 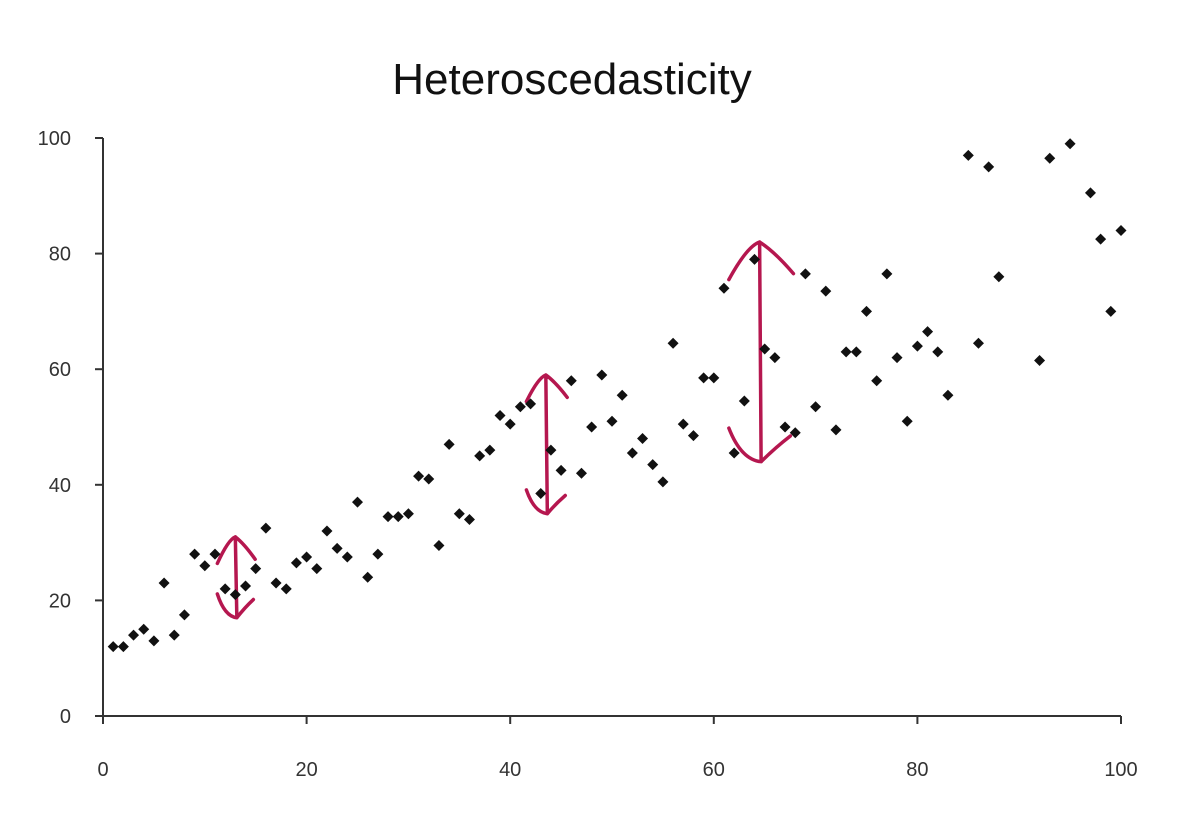 I want to click on y-tick-label: 40, so click(x=60, y=486).